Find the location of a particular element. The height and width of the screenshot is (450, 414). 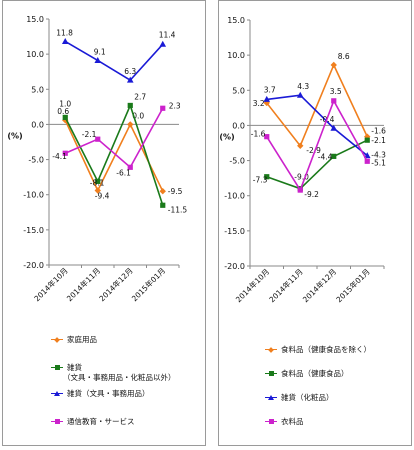

data-label: -9.2 is located at coordinates (311, 194).